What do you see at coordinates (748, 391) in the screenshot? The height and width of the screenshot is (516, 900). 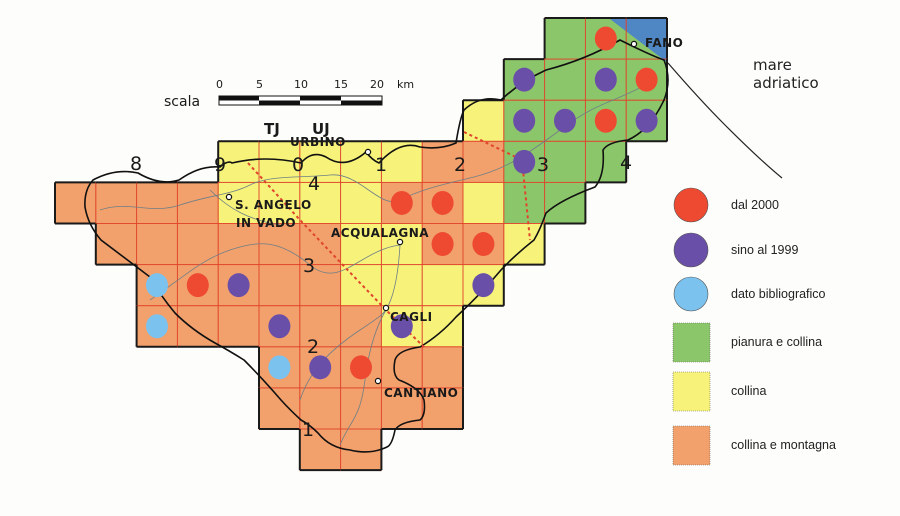 I see `legend-label: collina` at bounding box center [748, 391].